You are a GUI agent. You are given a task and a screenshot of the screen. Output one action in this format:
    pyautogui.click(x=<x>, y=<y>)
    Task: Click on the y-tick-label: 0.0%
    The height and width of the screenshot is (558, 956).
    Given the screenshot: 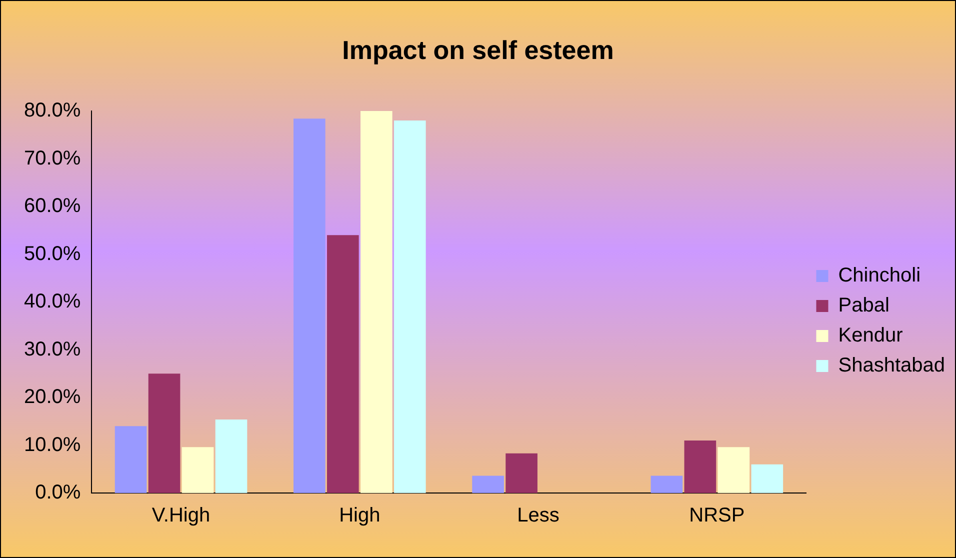 What is the action you would take?
    pyautogui.click(x=58, y=493)
    